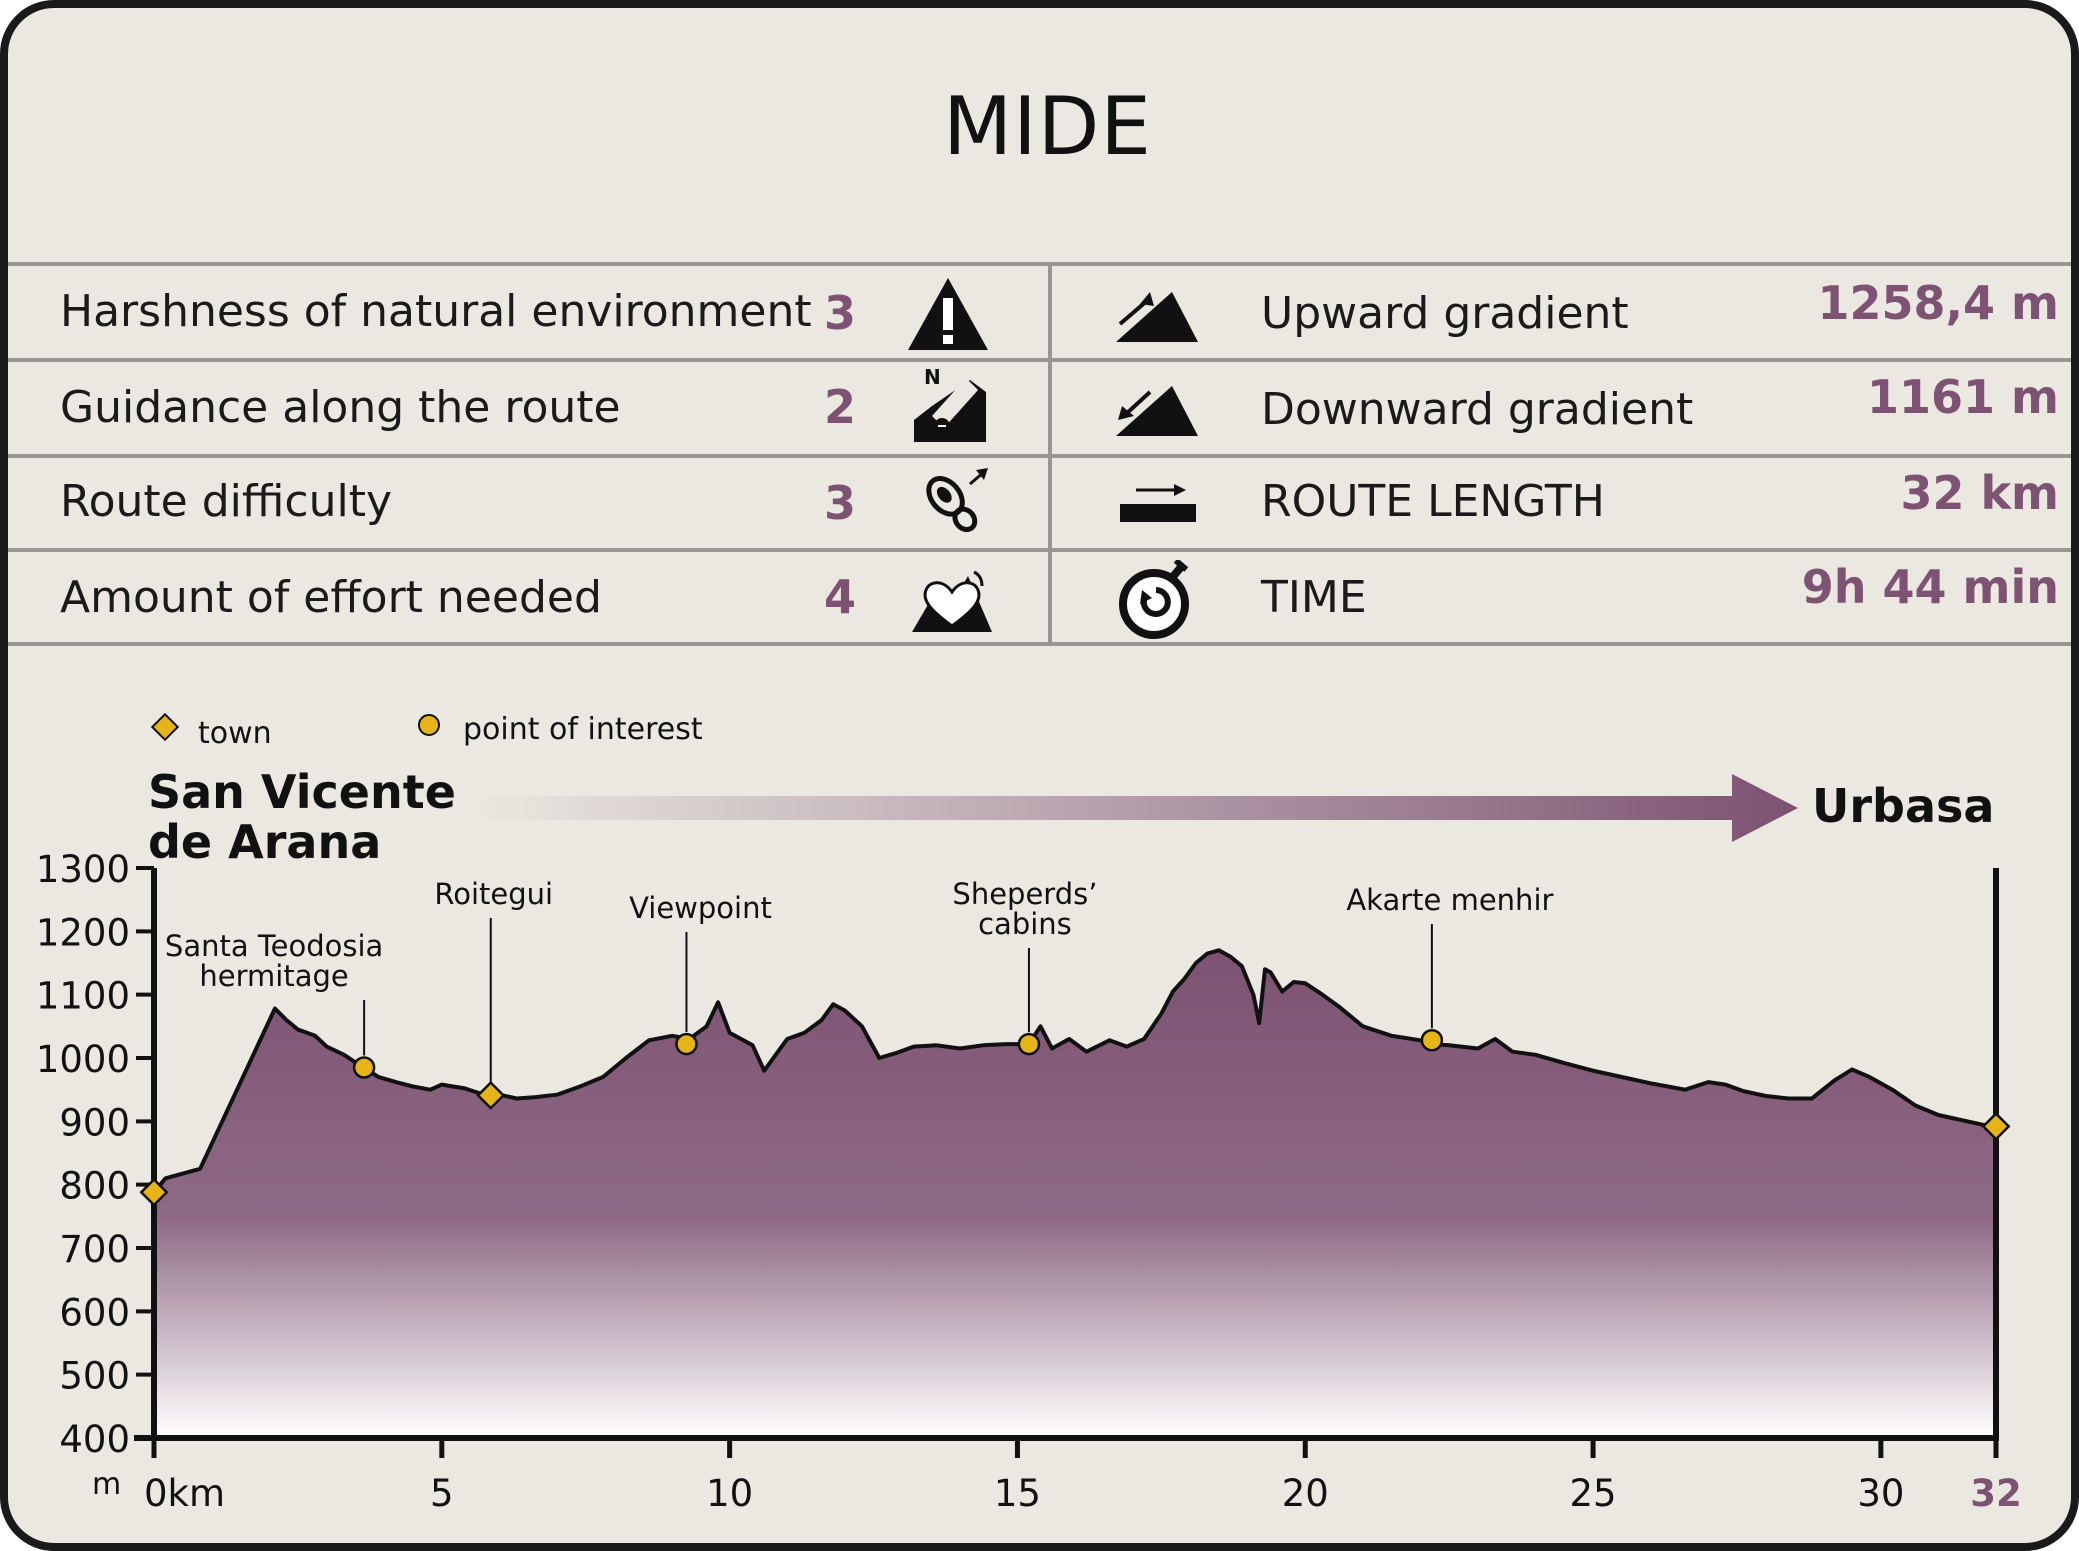  What do you see at coordinates (83, 996) in the screenshot?
I see `y-tick-label: 1100` at bounding box center [83, 996].